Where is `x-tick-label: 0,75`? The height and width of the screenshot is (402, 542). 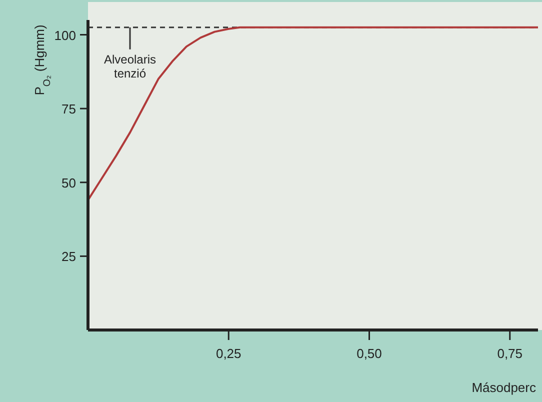 x-tick-label: 0,75 is located at coordinates (510, 353).